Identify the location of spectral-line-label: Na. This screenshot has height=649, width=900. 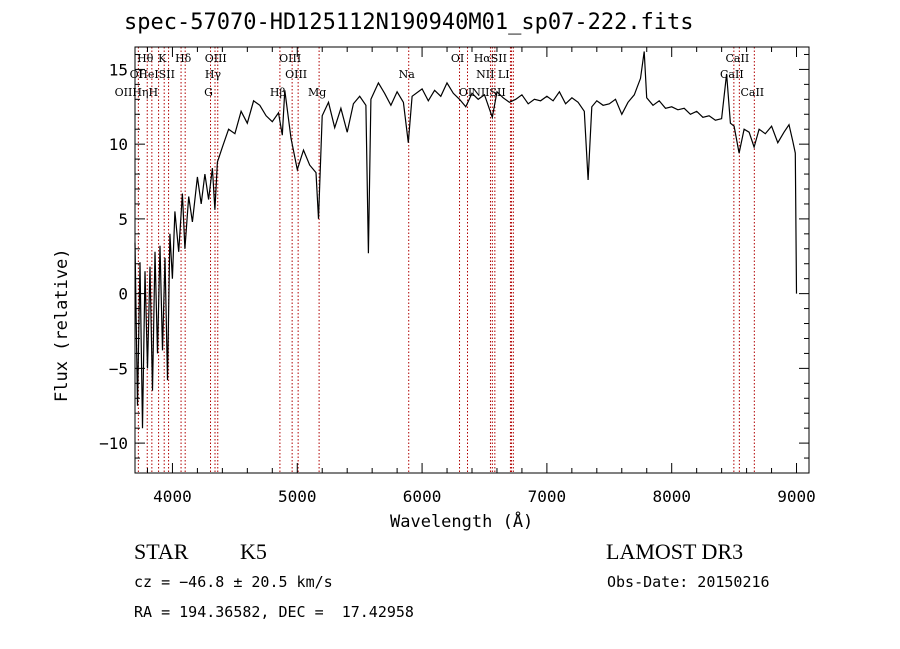
(407, 74).